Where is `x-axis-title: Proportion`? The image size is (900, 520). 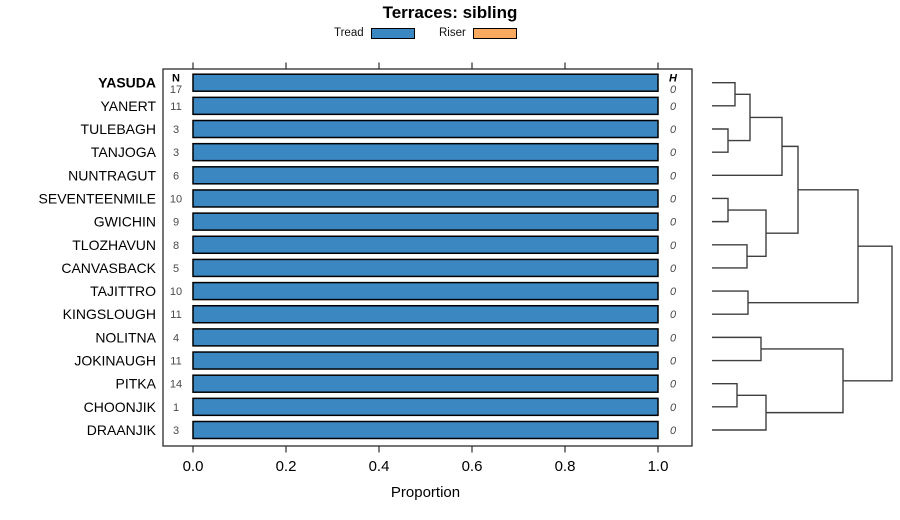 x-axis-title: Proportion is located at coordinates (425, 492).